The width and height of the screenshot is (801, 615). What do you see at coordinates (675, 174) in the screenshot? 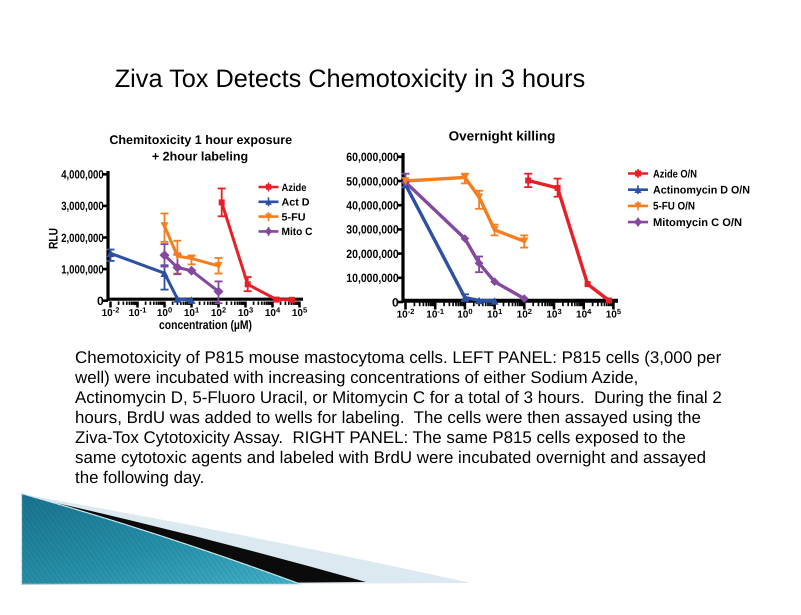
I see `svg-text: Azide O/N` at bounding box center [675, 174].